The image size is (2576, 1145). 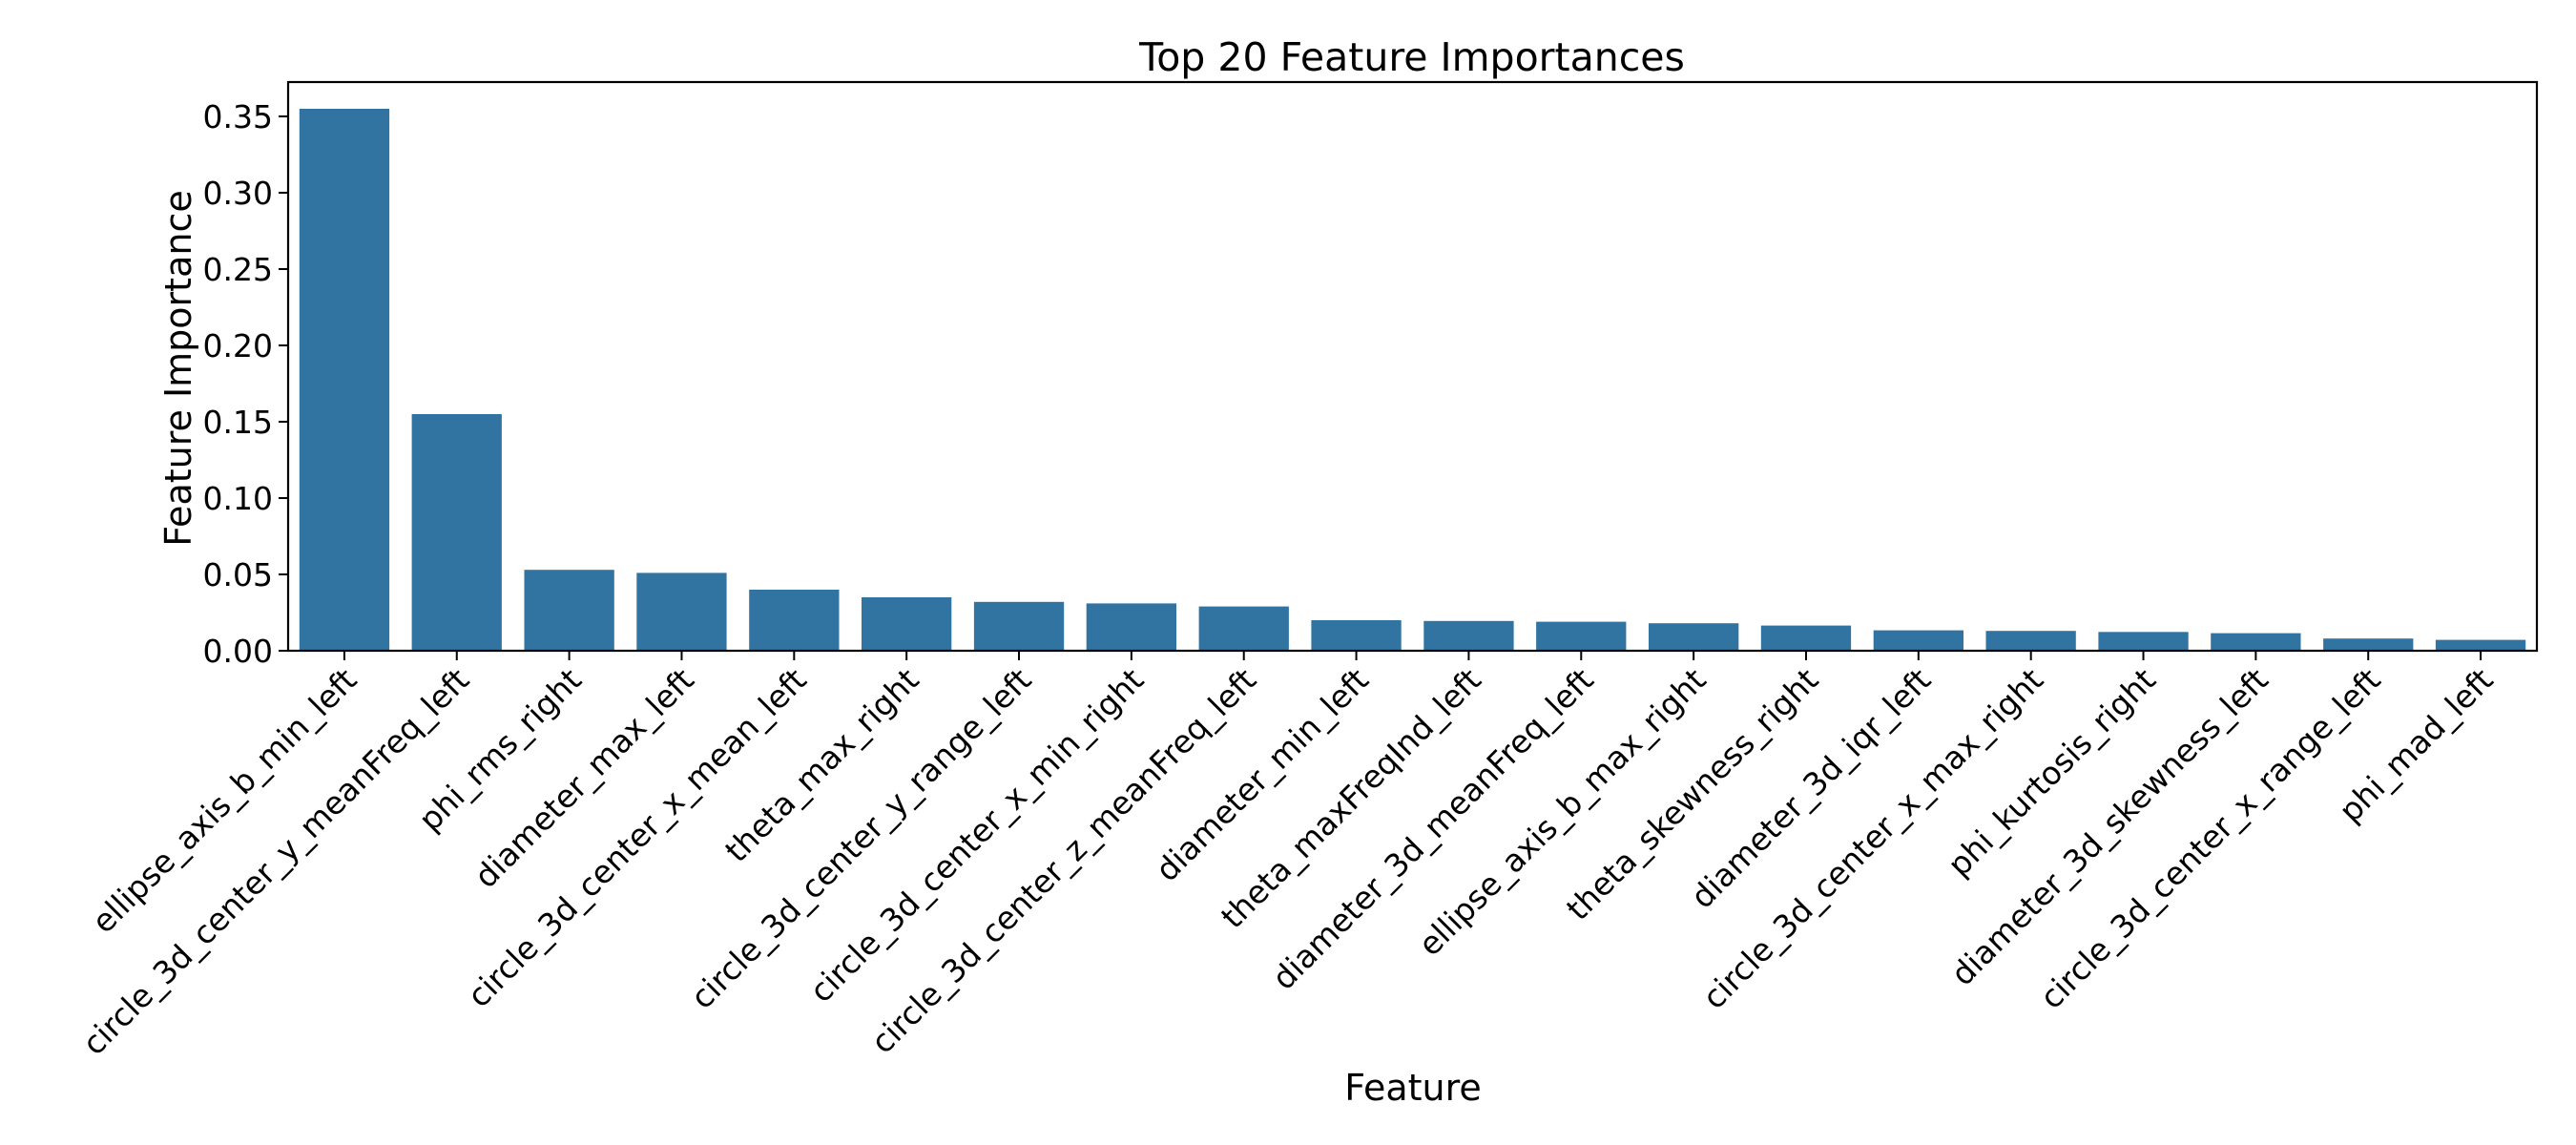 What do you see at coordinates (1019, 626) in the screenshot?
I see `bar-circle-3d-center-y-range-left` at bounding box center [1019, 626].